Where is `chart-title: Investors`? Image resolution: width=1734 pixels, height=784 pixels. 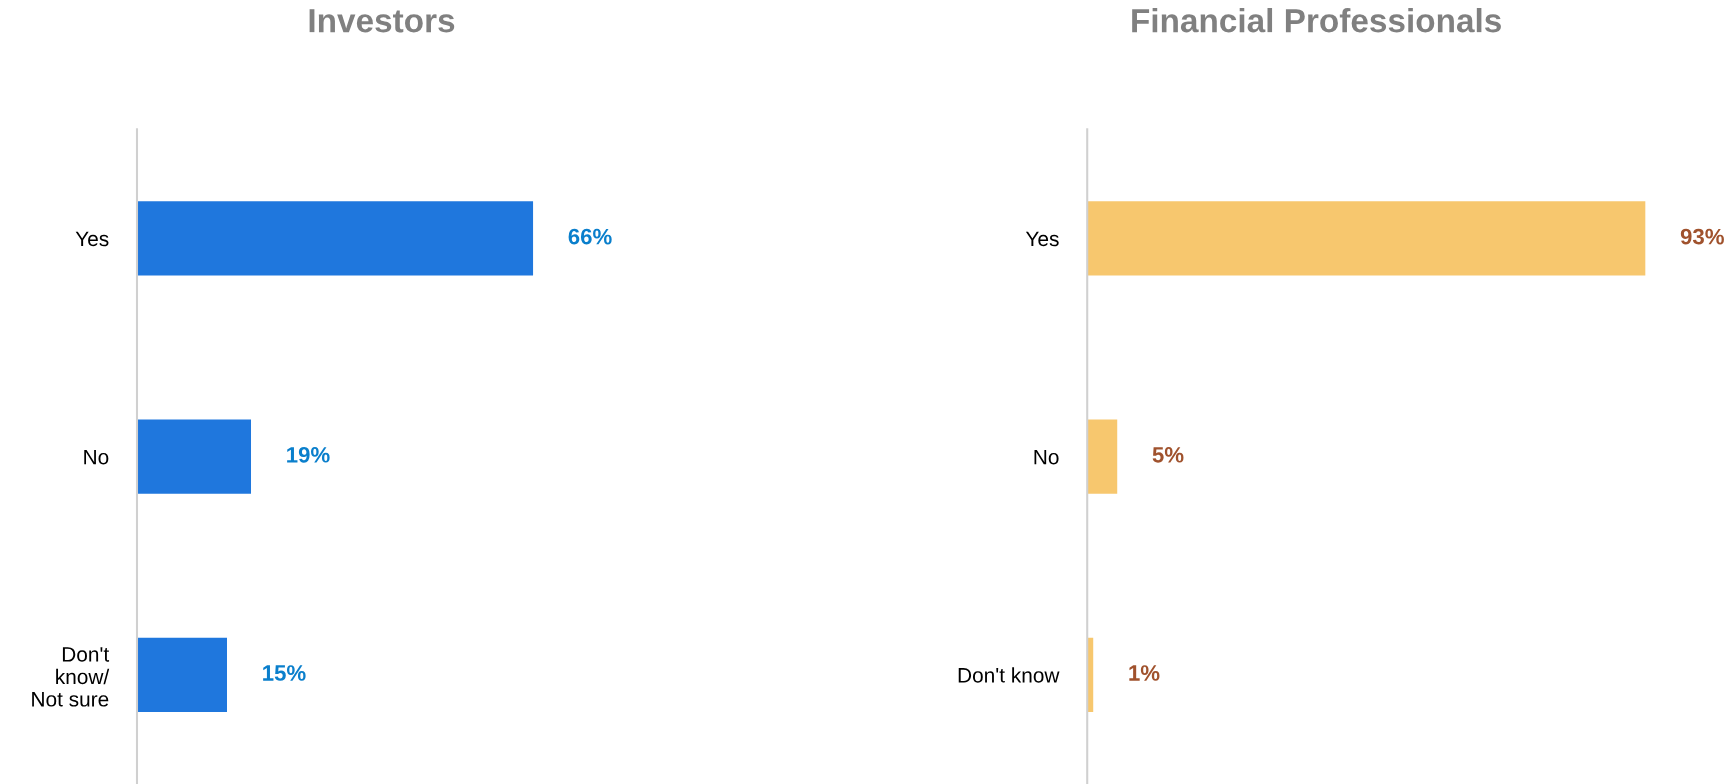 chart-title: Investors is located at coordinates (382, 21).